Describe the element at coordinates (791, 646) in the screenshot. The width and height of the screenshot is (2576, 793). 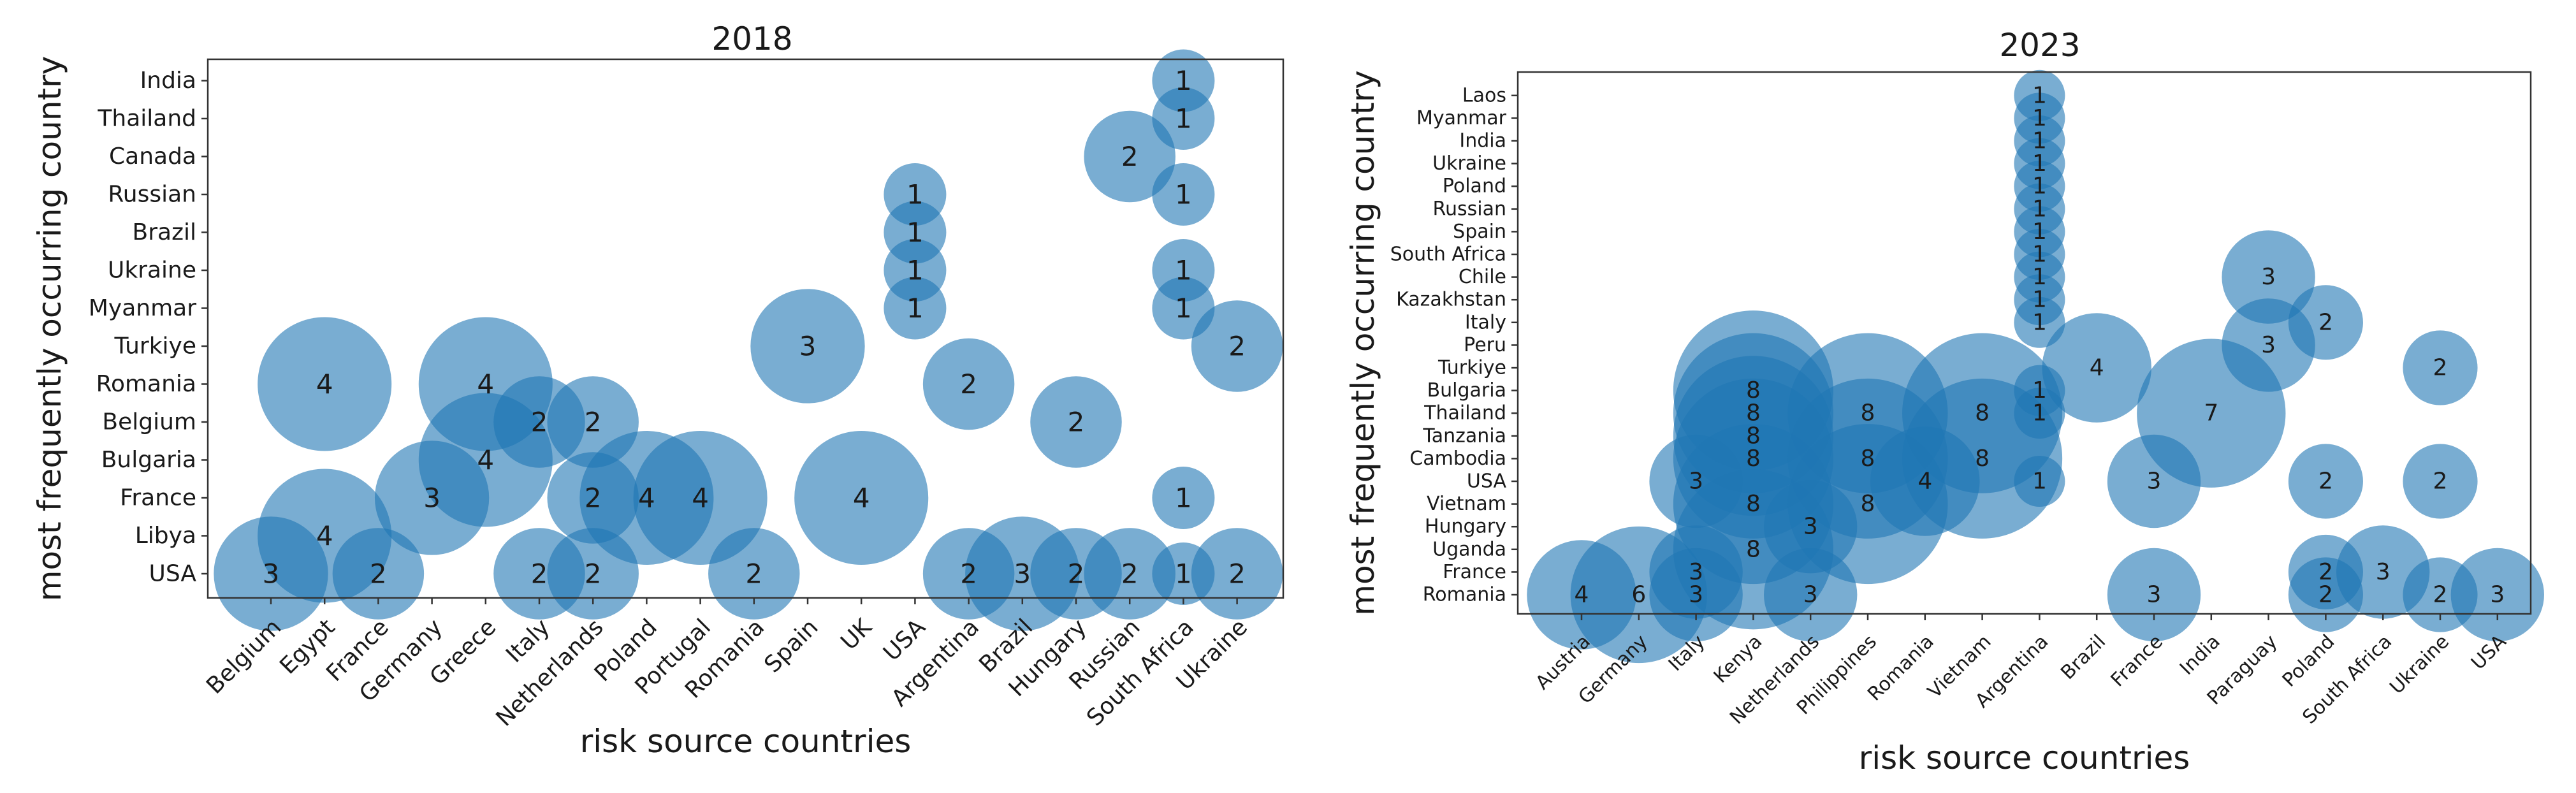
I see `x-tick-label: Spain` at that location.